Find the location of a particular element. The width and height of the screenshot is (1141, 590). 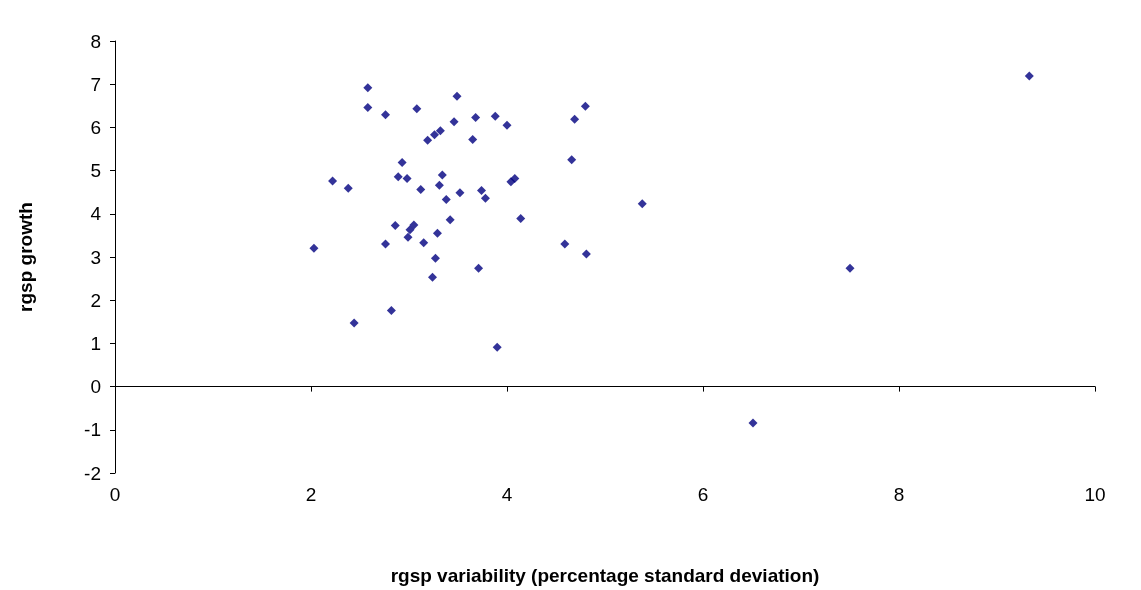

y-tick-label: 8 is located at coordinates (95, 41).